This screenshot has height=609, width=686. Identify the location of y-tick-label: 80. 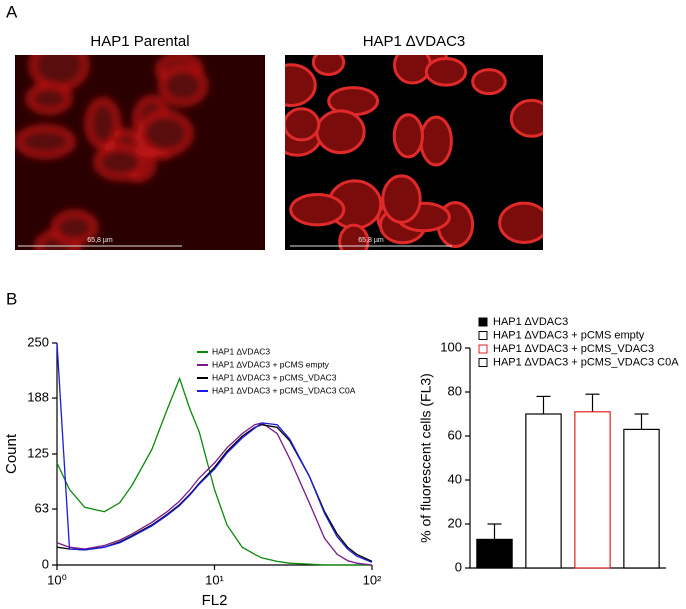
(455, 390).